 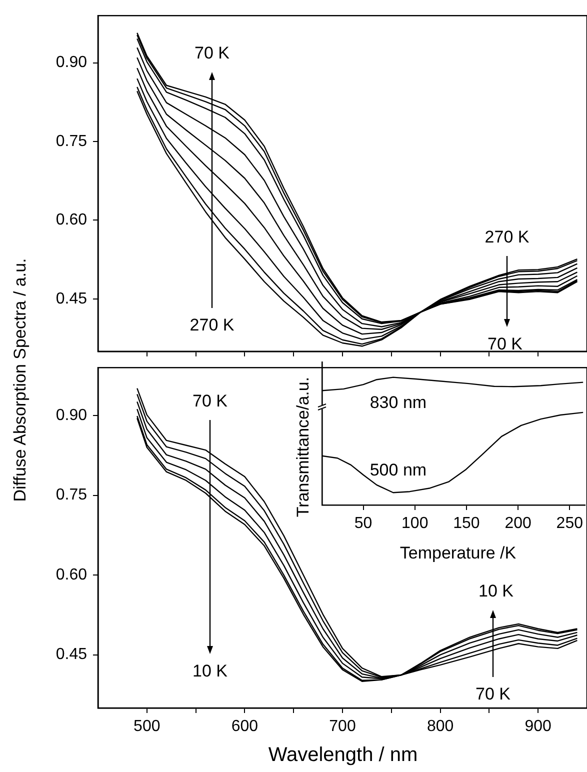 What do you see at coordinates (244, 727) in the screenshot?
I see `x-tick-label: 600` at bounding box center [244, 727].